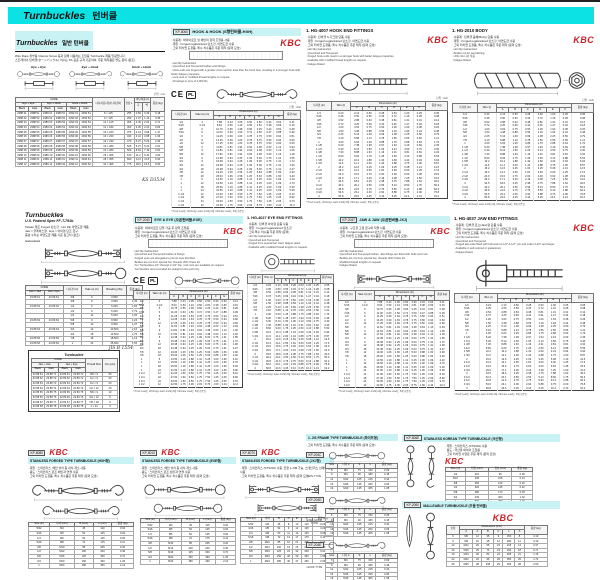 The image size is (600, 580). Describe the element at coordinates (470, 30) in the screenshot. I see `section-title: 1. HG-2010 BODY` at that location.